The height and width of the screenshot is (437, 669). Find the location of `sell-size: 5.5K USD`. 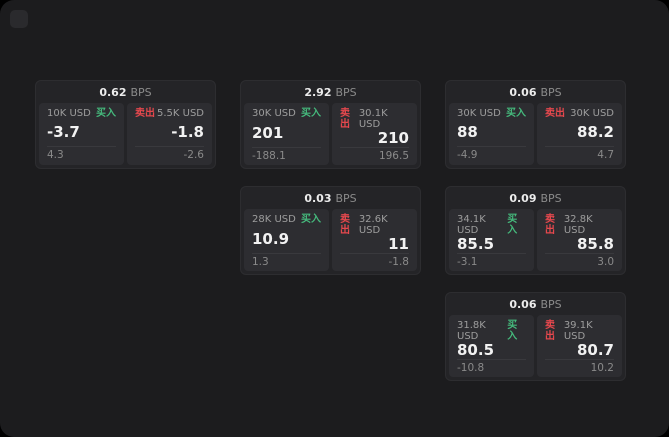

sell-size: 5.5K USD is located at coordinates (180, 113).